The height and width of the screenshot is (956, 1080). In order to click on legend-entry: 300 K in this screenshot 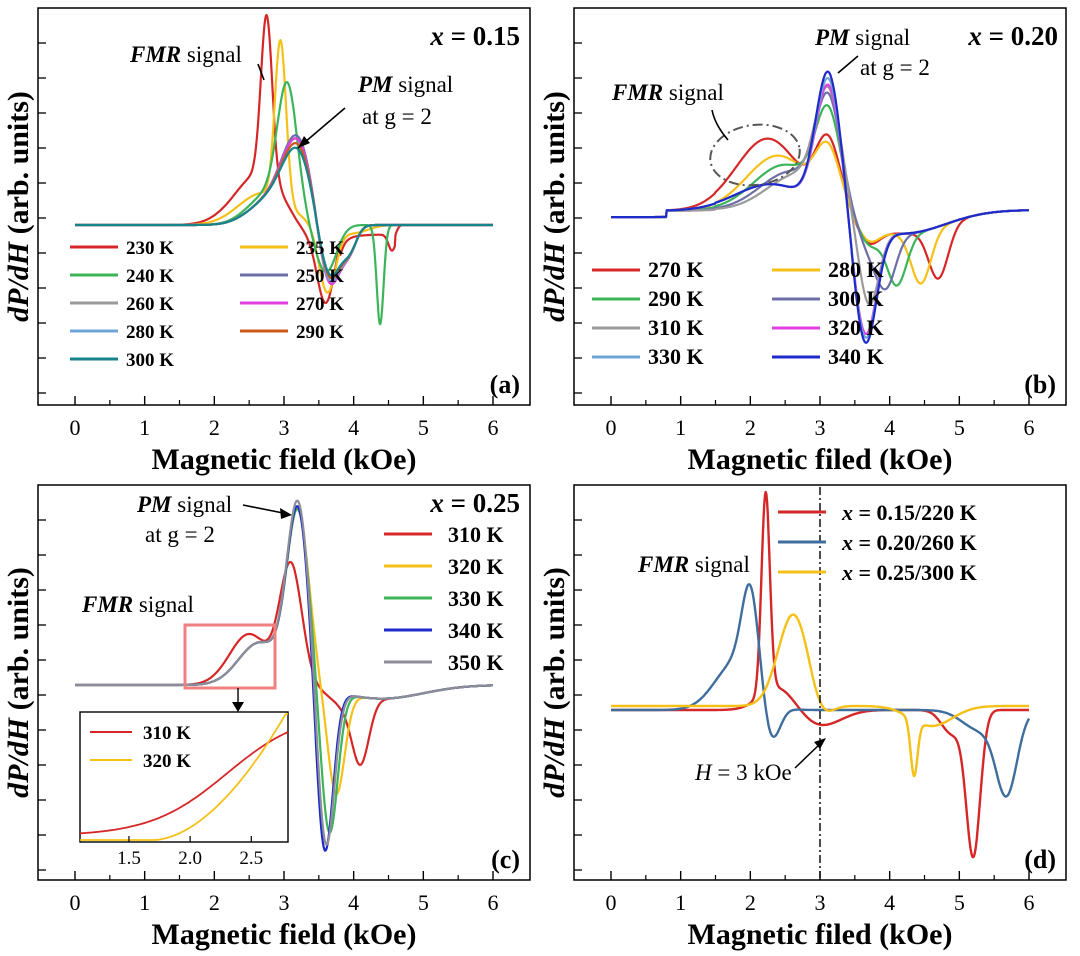, I will do `click(150, 360)`.